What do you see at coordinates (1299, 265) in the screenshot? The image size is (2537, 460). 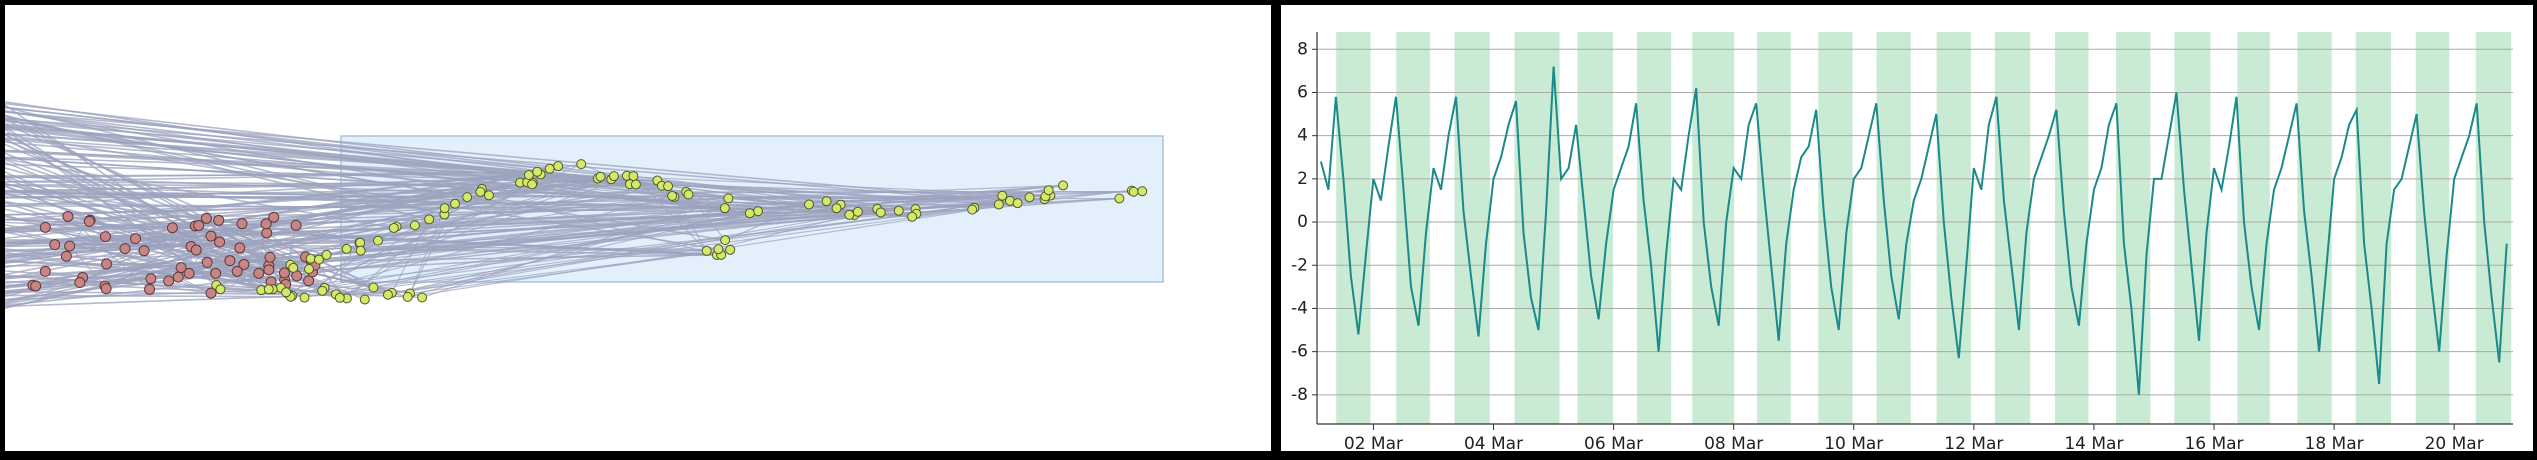 I see `y-tick-label: -2` at bounding box center [1299, 265].